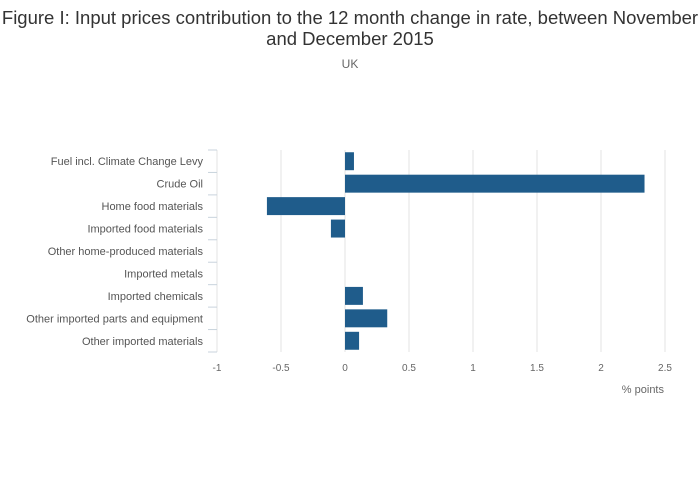 Image resolution: width=700 pixels, height=502 pixels. I want to click on category-label: Other home-produced materials, so click(126, 252).